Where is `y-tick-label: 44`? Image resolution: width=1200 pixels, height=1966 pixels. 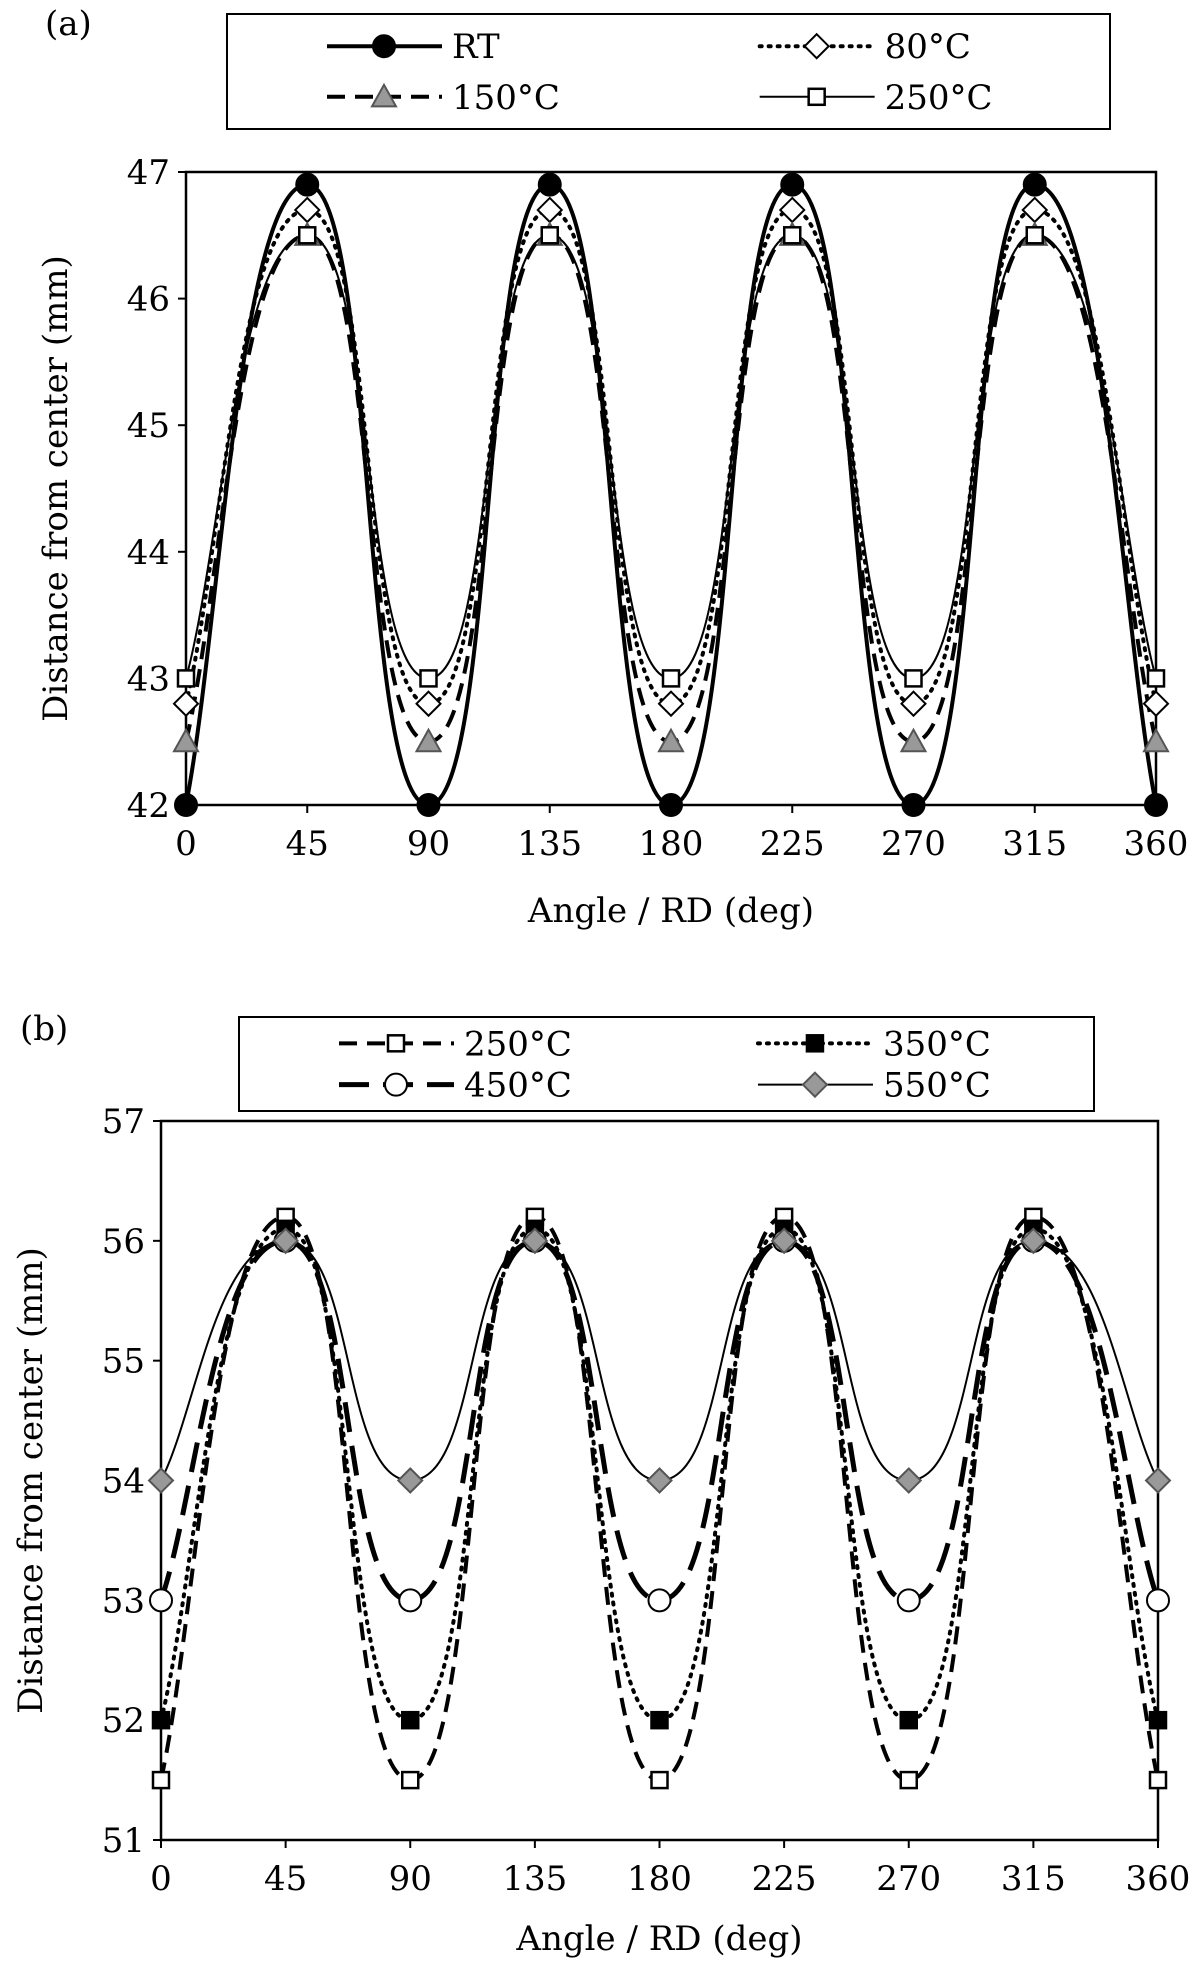
y-tick-label: 44 is located at coordinates (148, 553).